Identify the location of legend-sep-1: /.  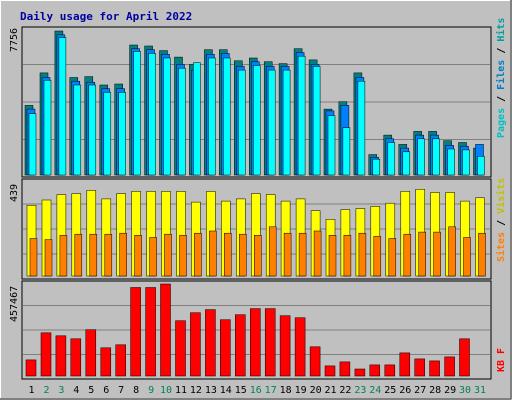
(501, 96).